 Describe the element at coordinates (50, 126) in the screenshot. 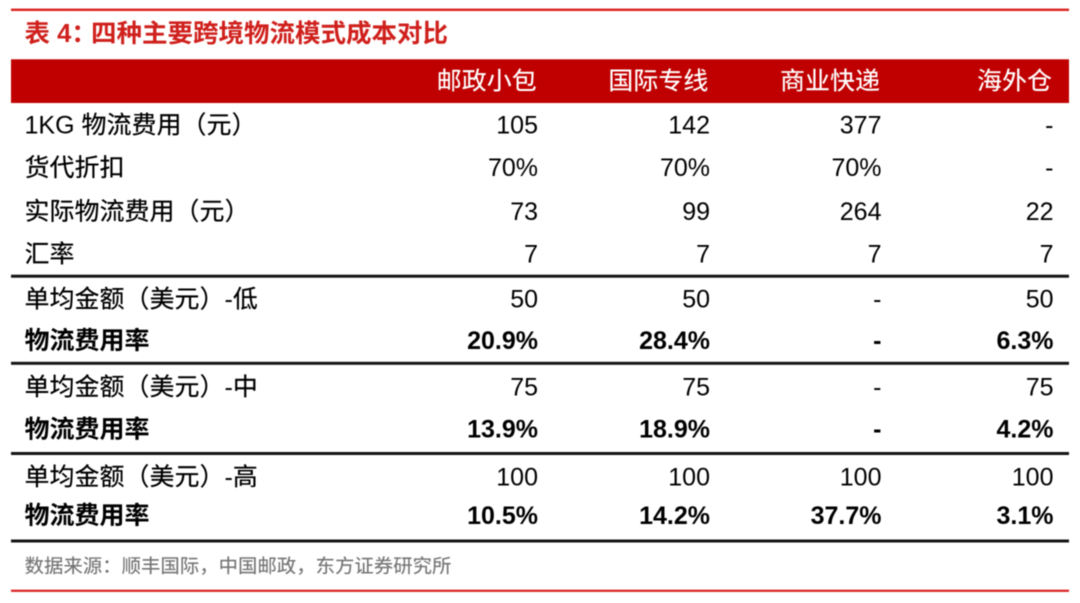

I see `svg-text: 1KG` at that location.